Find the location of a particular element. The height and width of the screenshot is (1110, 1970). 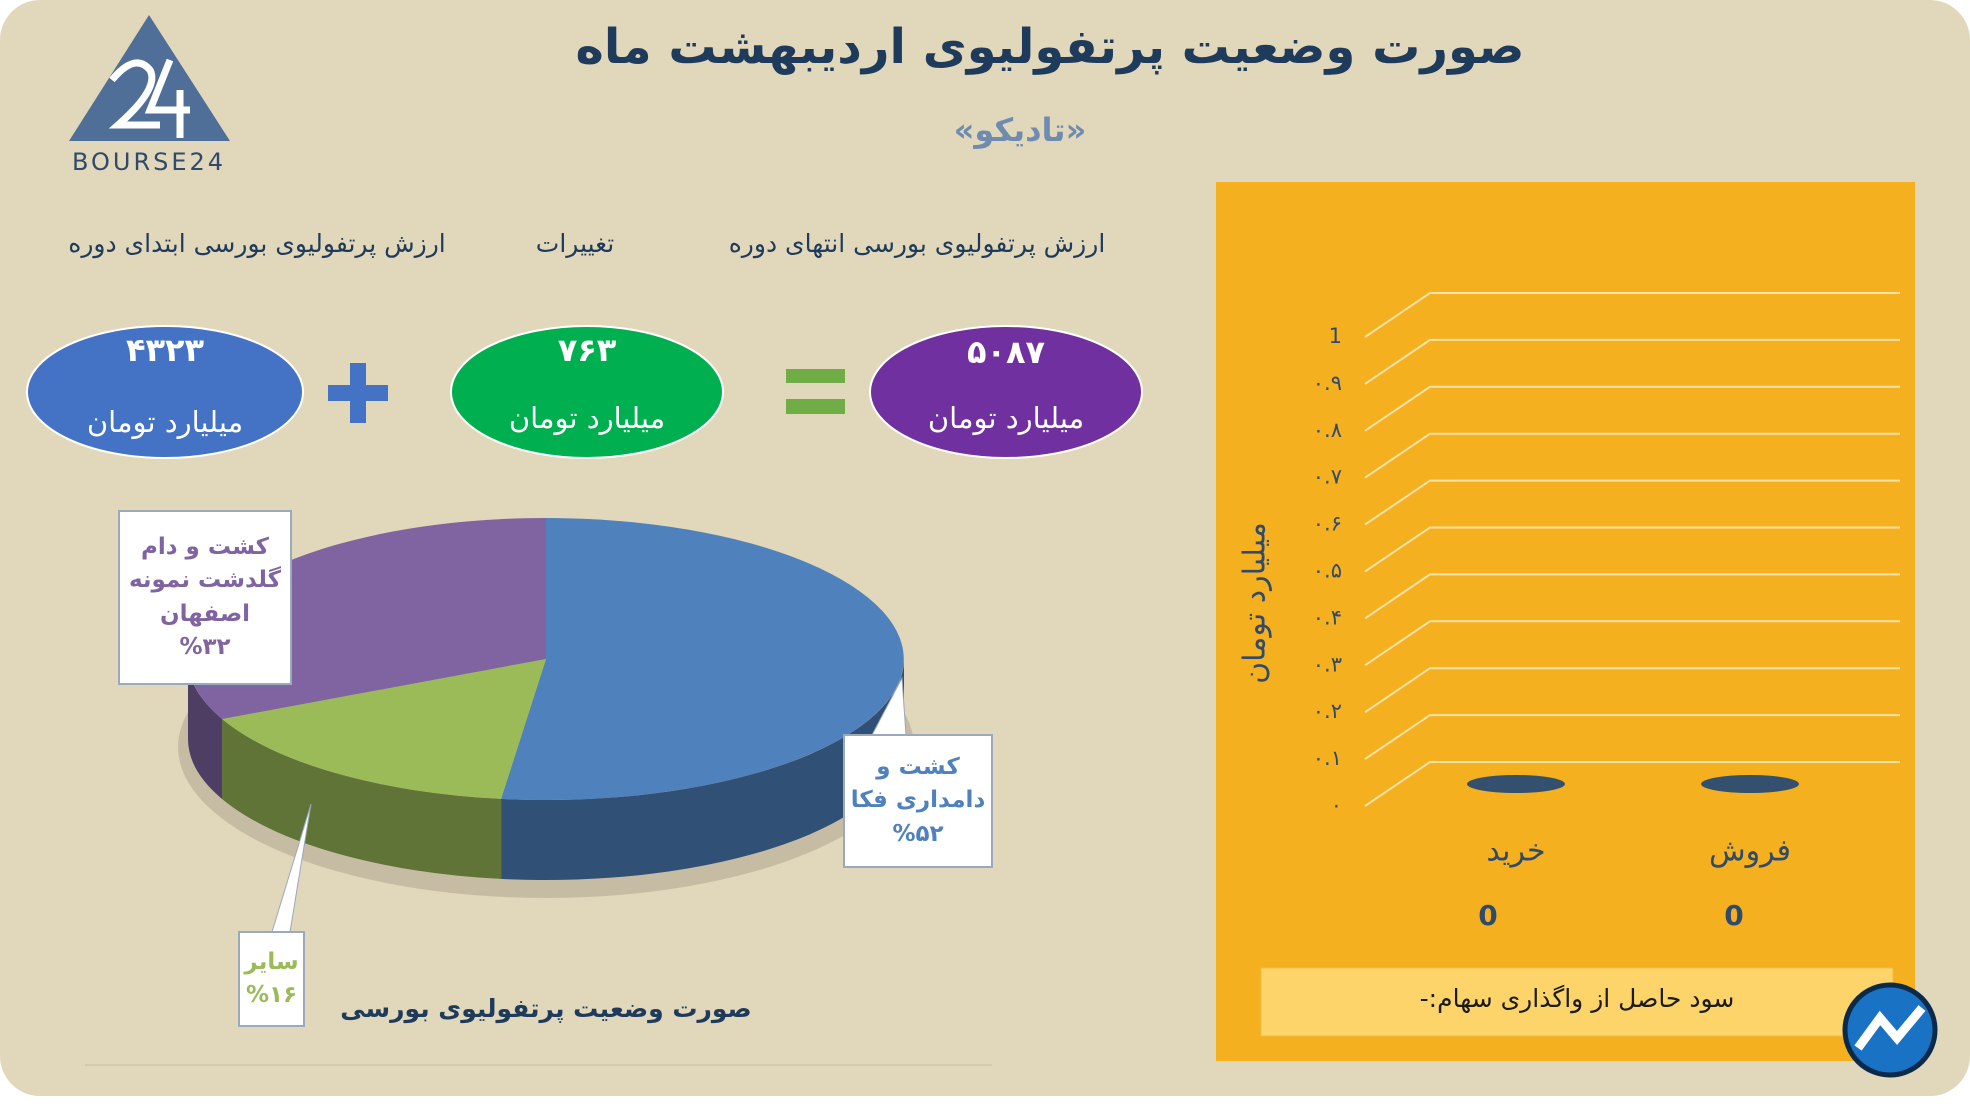

data-label: کشت و دامداری فکا %۵۲ is located at coordinates (918, 801).